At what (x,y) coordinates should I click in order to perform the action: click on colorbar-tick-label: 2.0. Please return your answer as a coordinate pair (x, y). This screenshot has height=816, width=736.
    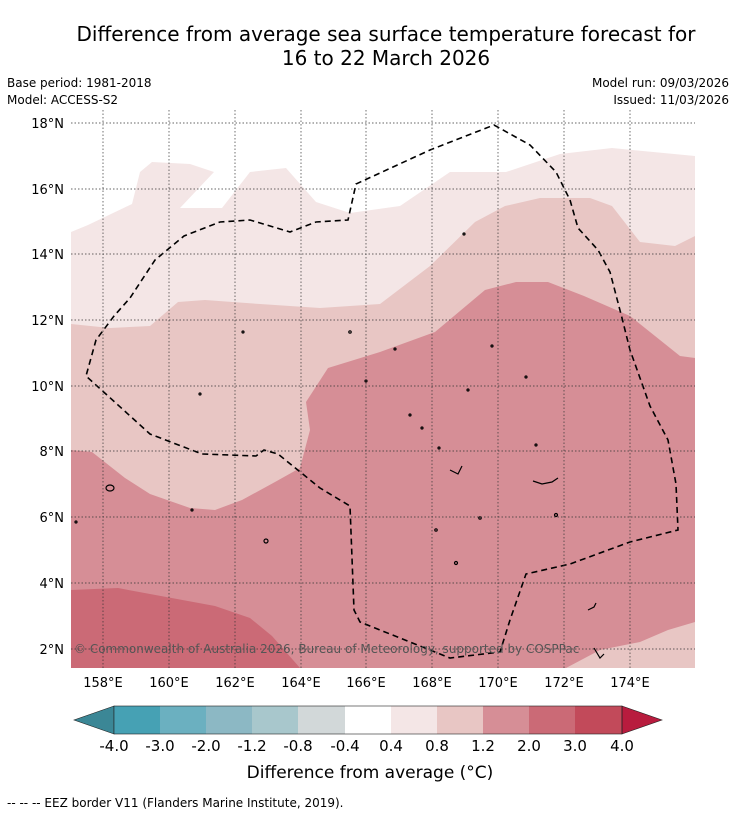
    Looking at the image, I should click on (529, 746).